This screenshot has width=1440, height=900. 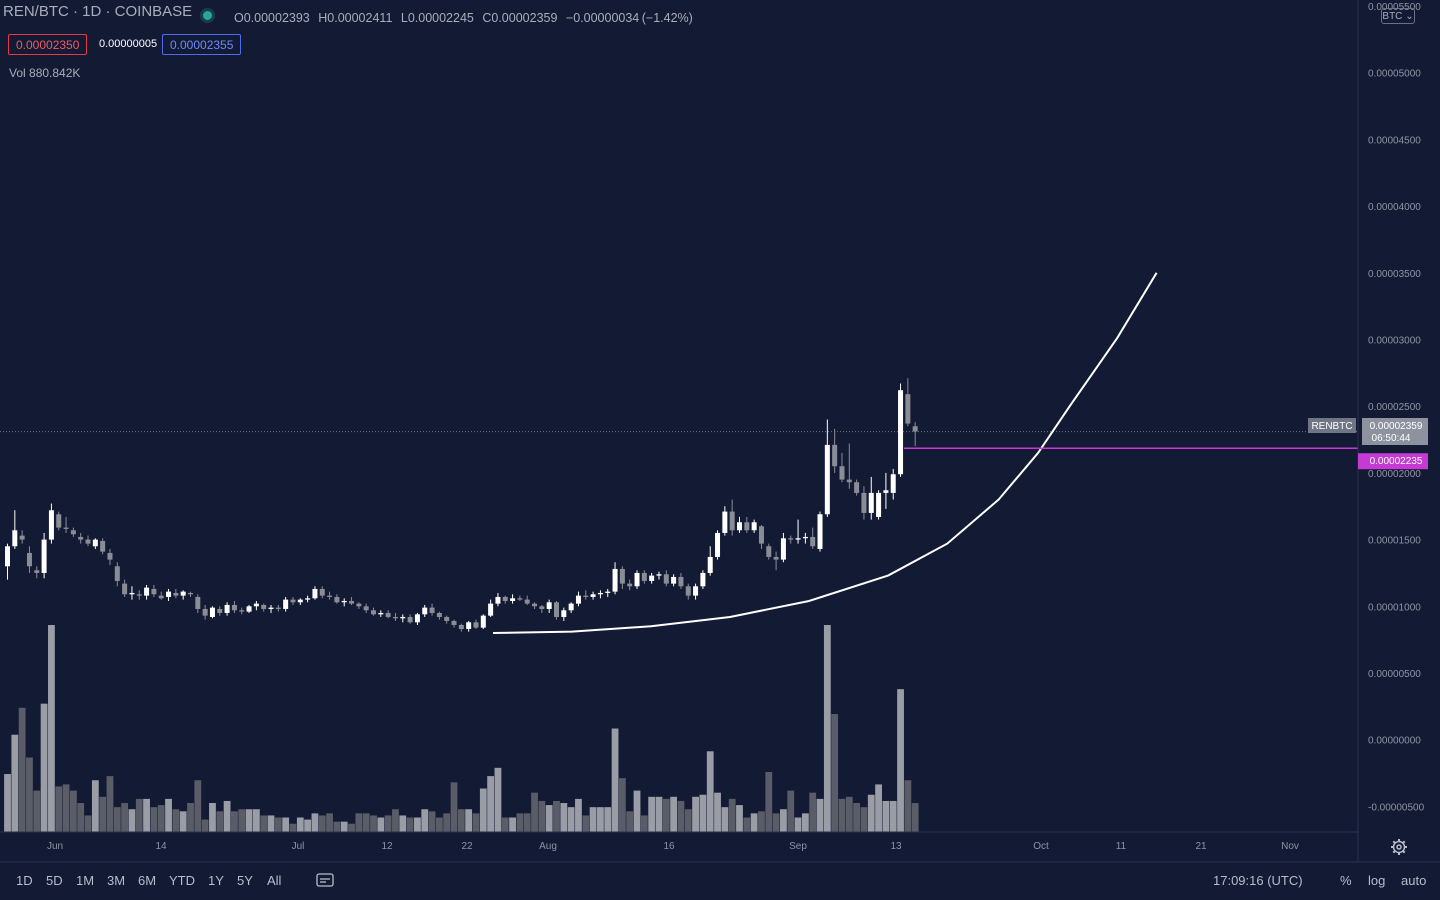 I want to click on range-3m-button: 3M, so click(x=116, y=880).